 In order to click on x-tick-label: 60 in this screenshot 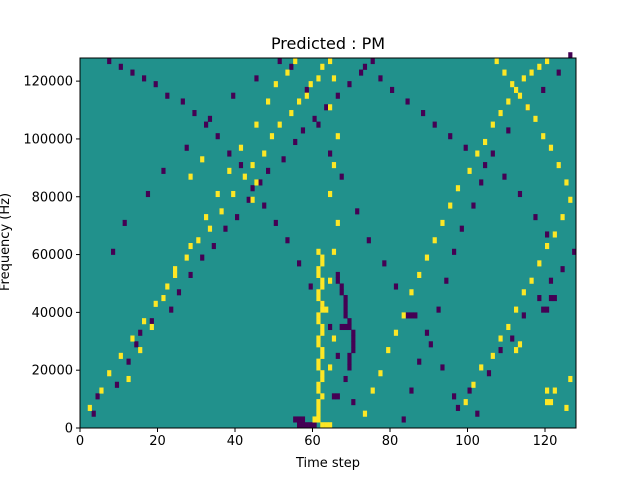, I will do `click(312, 441)`.